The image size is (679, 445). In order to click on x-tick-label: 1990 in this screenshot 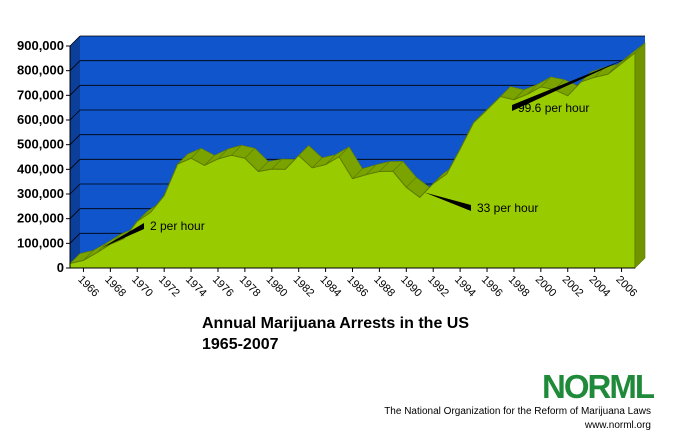, I will do `click(411, 287)`.